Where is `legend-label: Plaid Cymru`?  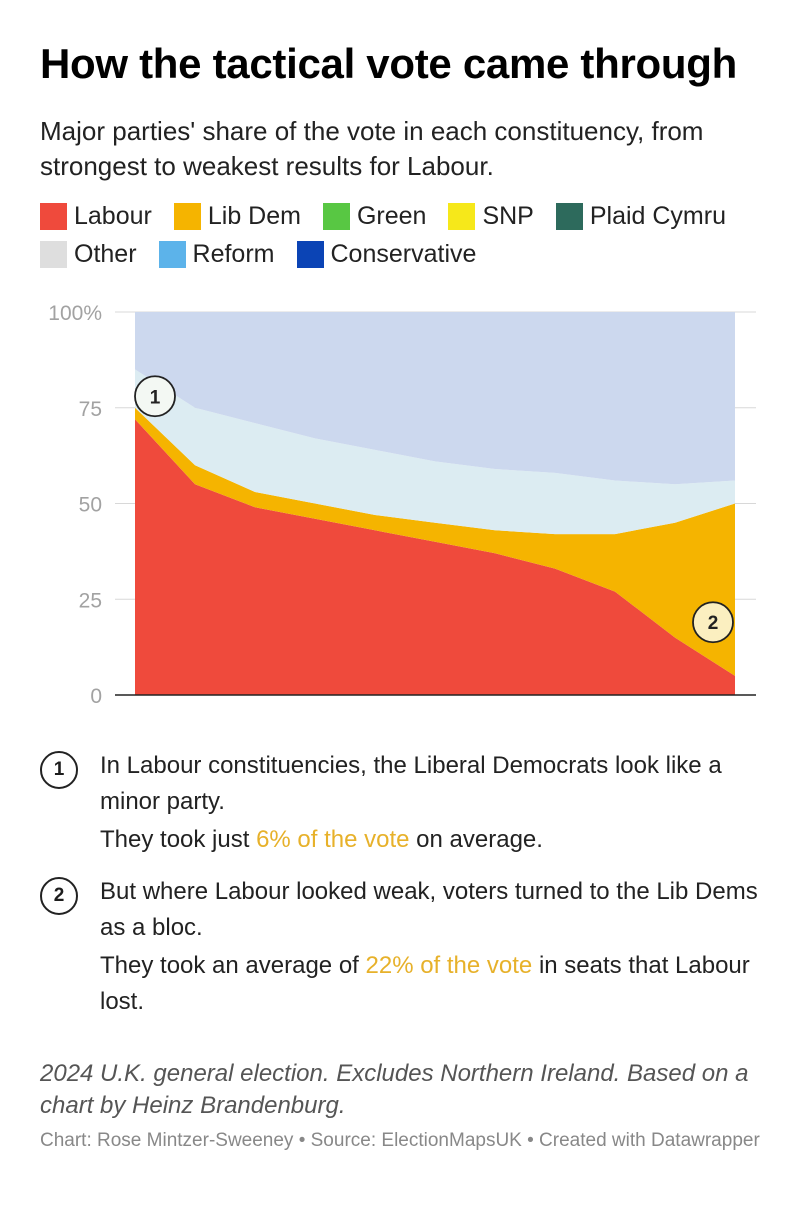 legend-label: Plaid Cymru is located at coordinates (657, 216).